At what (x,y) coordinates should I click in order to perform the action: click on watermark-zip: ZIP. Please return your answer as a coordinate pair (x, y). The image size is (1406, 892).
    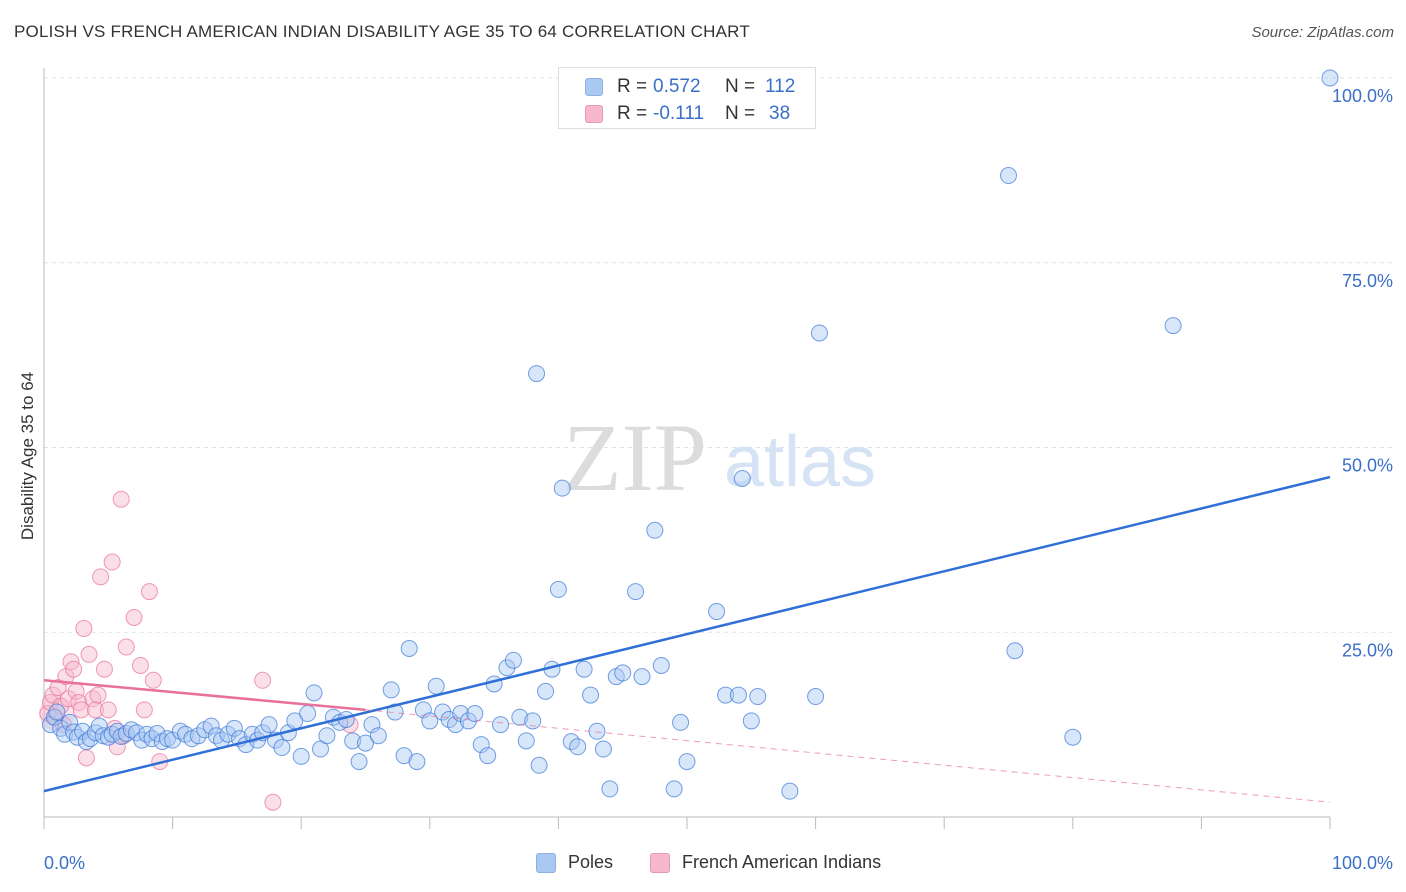
    Looking at the image, I should click on (635, 457).